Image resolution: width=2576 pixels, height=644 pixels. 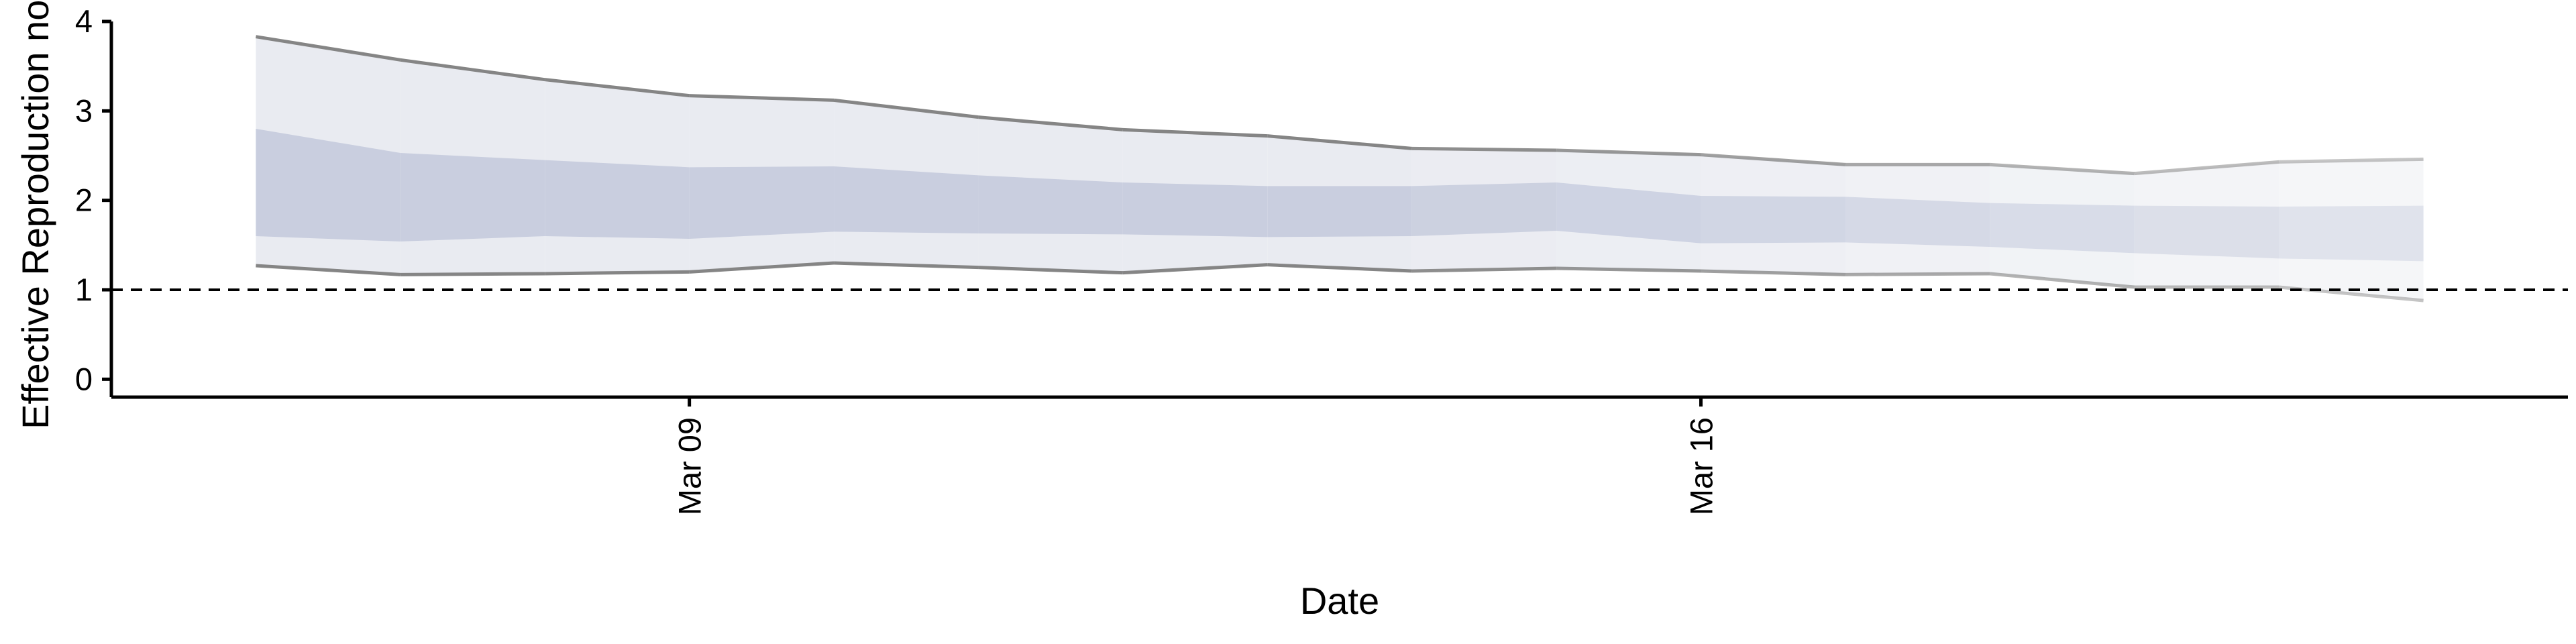 I want to click on x-tick-label: Mar 09, so click(x=690, y=466).